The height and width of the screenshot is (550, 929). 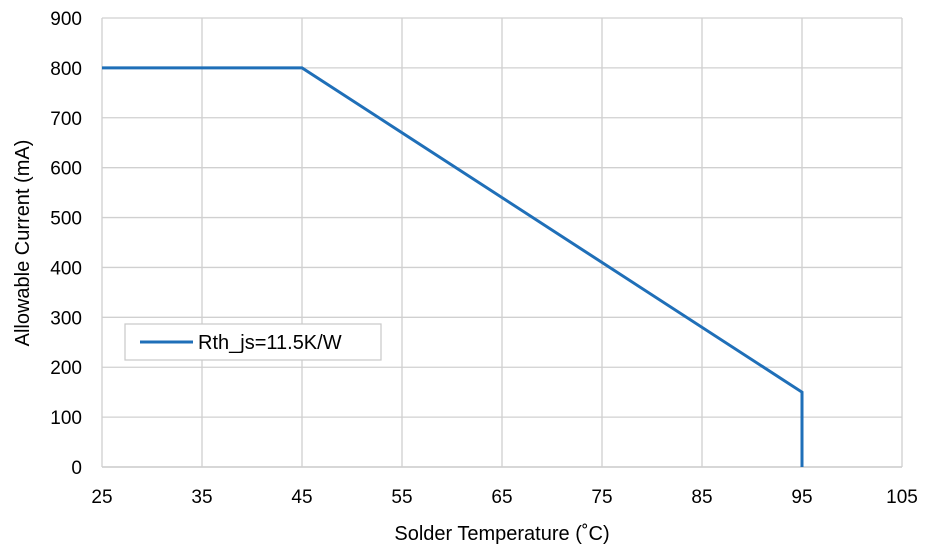 What do you see at coordinates (270, 343) in the screenshot?
I see `legend-label-rth-js: Rth_js=11.5K/W` at bounding box center [270, 343].